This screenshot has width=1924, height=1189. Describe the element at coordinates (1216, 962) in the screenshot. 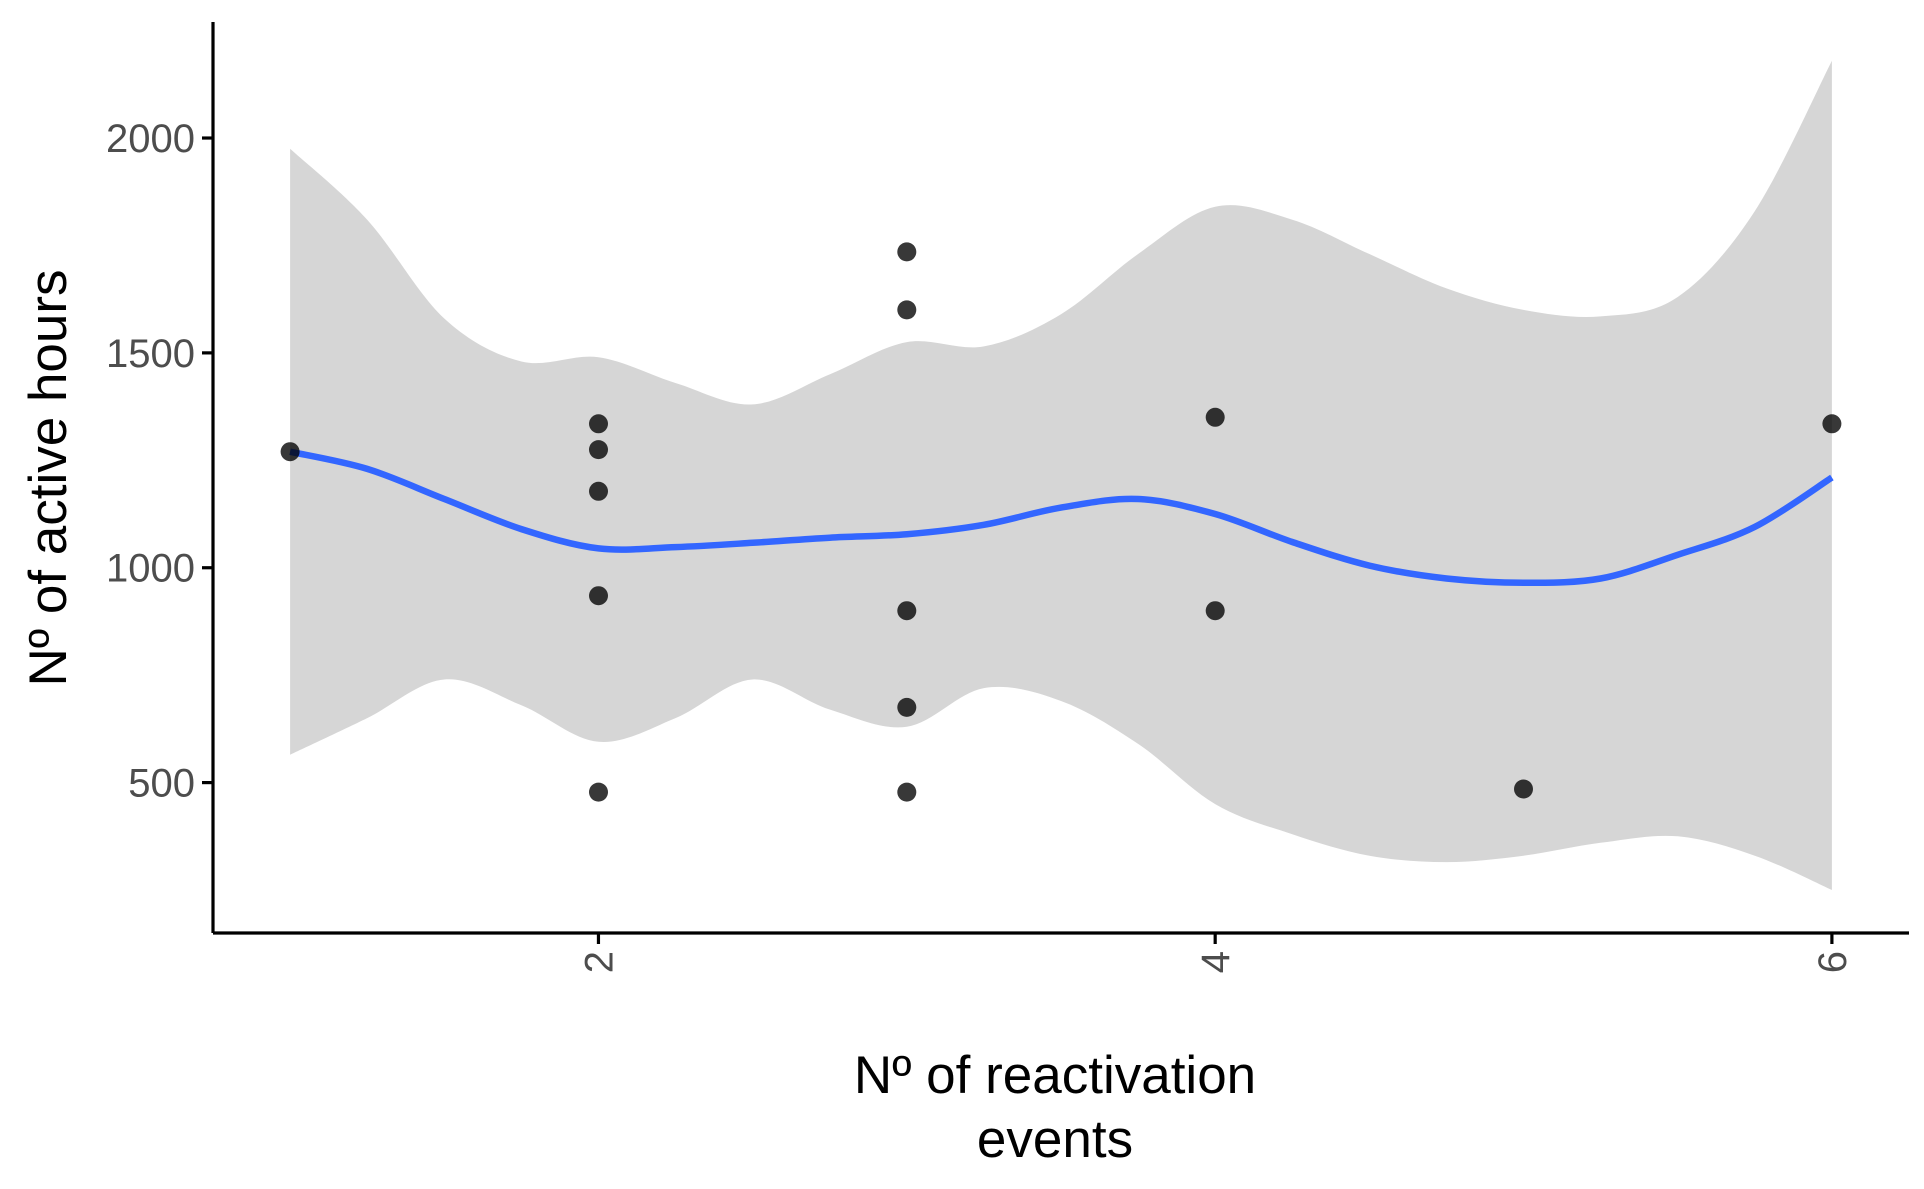

I see `x-tick-label-4: 4` at that location.